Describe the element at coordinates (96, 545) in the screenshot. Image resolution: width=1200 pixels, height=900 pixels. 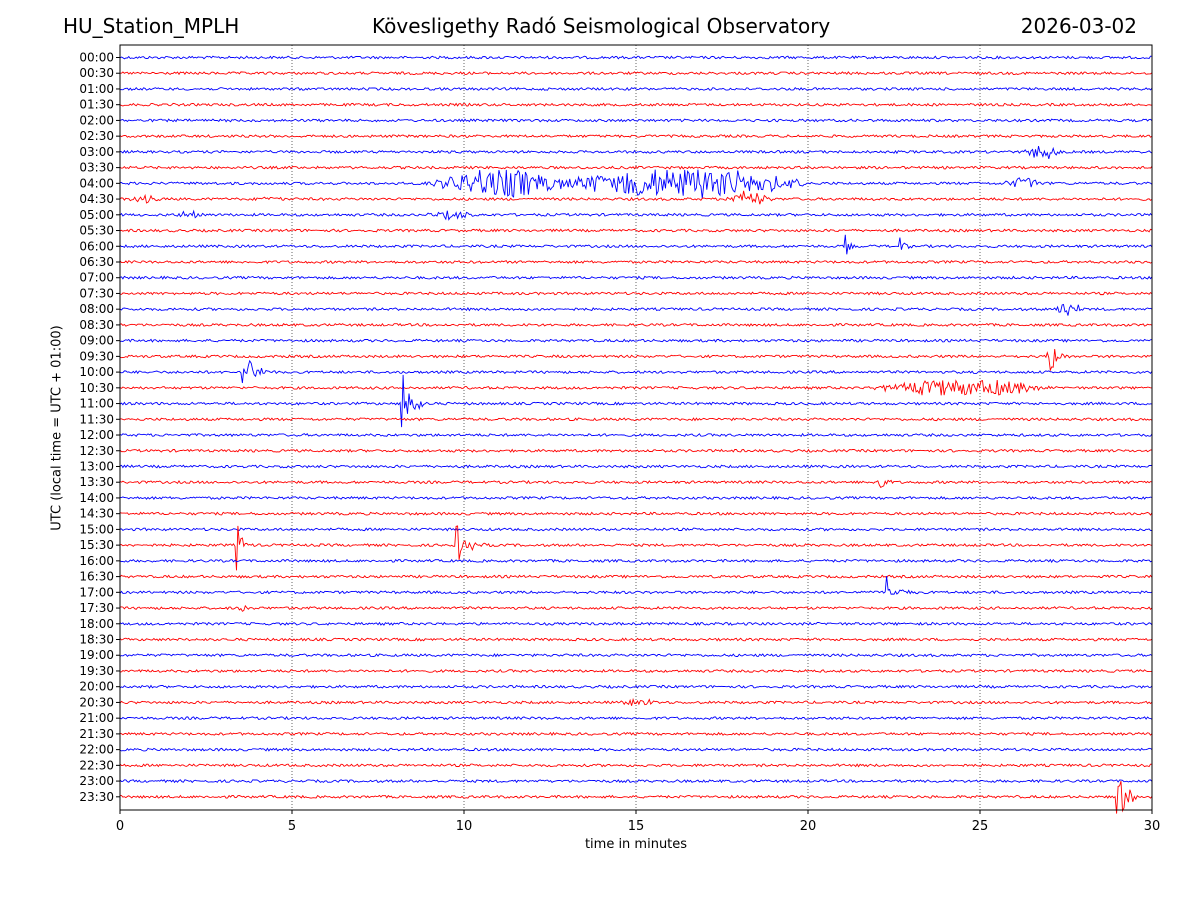
I see `y-tick-label: 15:30` at that location.